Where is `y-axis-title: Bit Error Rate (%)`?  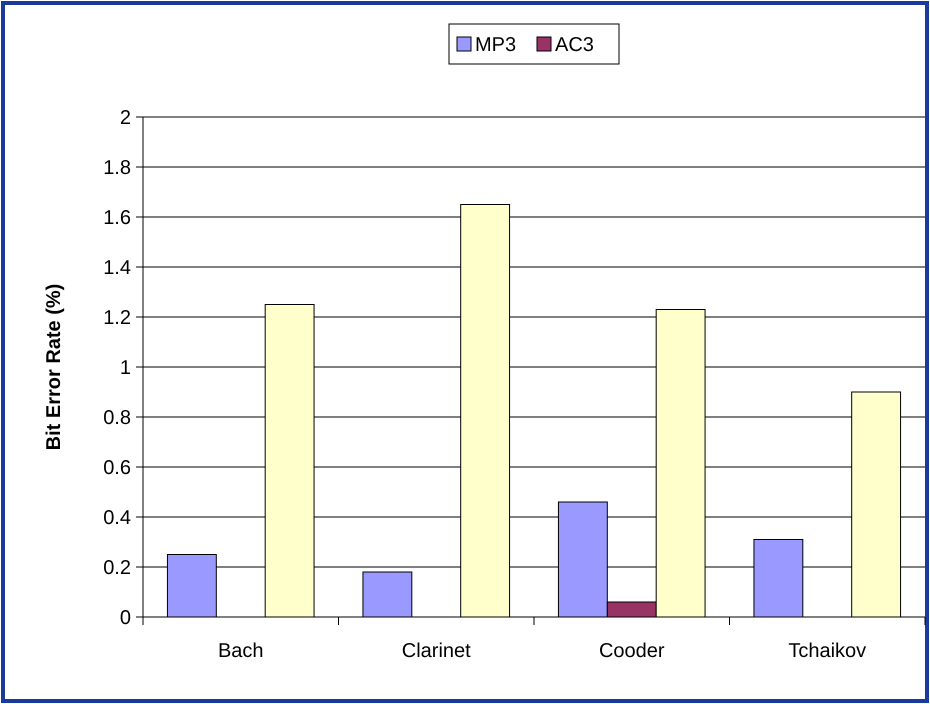
y-axis-title: Bit Error Rate (%) is located at coordinates (54, 367).